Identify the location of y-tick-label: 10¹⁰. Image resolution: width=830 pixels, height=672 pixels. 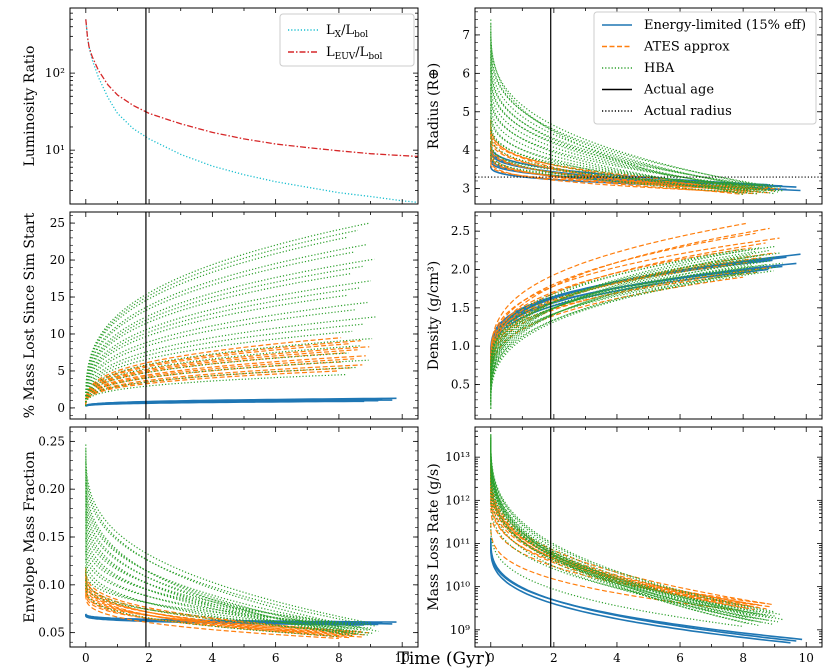
(457, 587).